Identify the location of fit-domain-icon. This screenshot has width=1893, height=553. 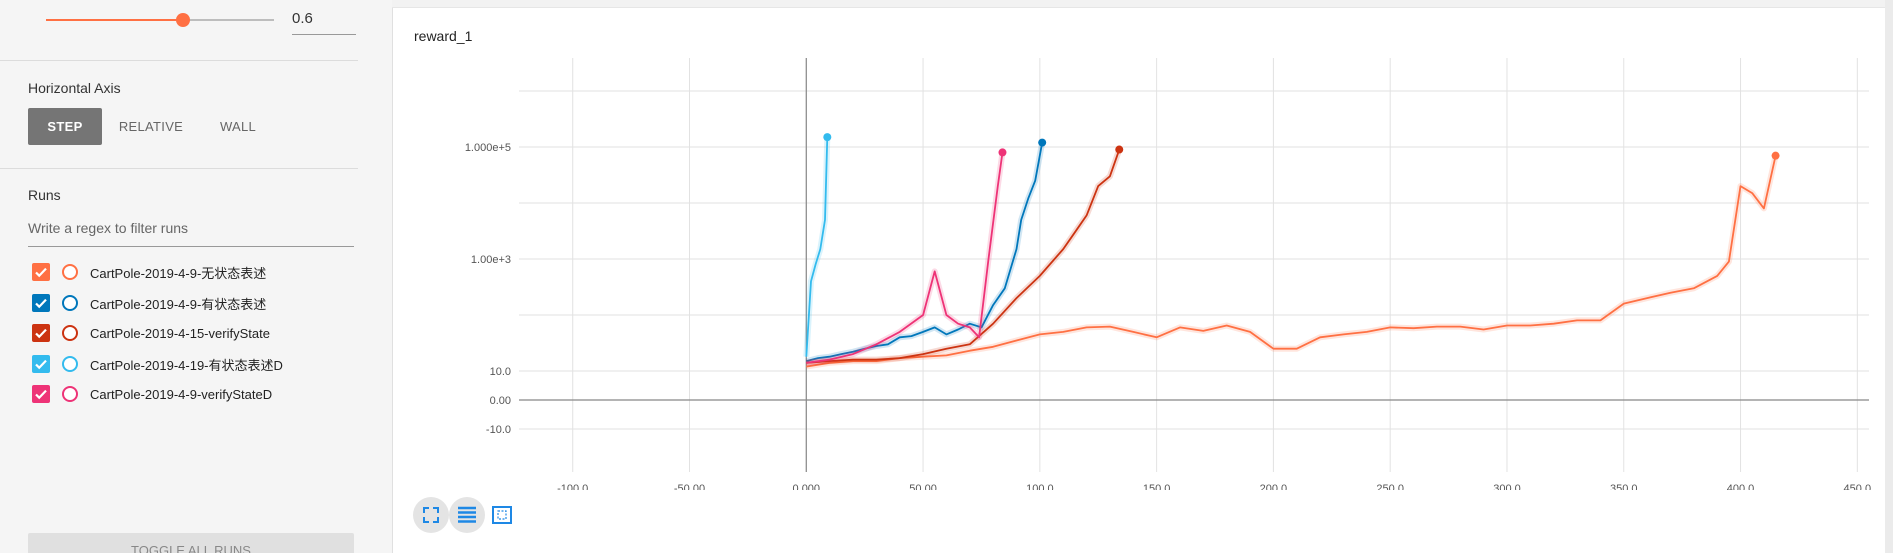
(502, 515).